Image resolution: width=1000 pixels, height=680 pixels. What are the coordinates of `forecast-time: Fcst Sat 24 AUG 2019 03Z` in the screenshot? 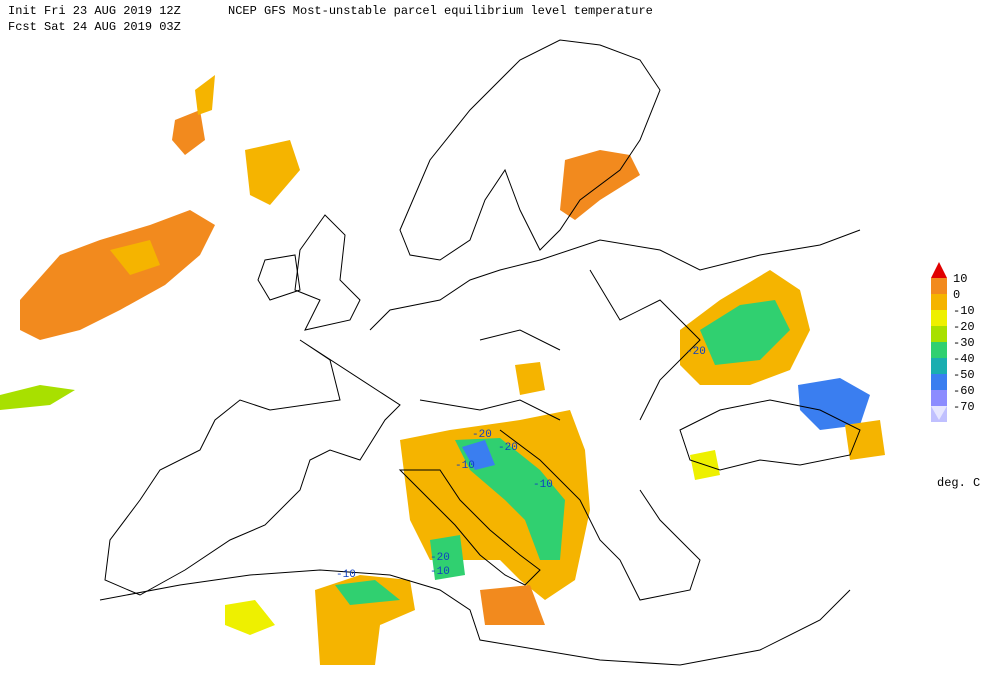 It's located at (94, 27).